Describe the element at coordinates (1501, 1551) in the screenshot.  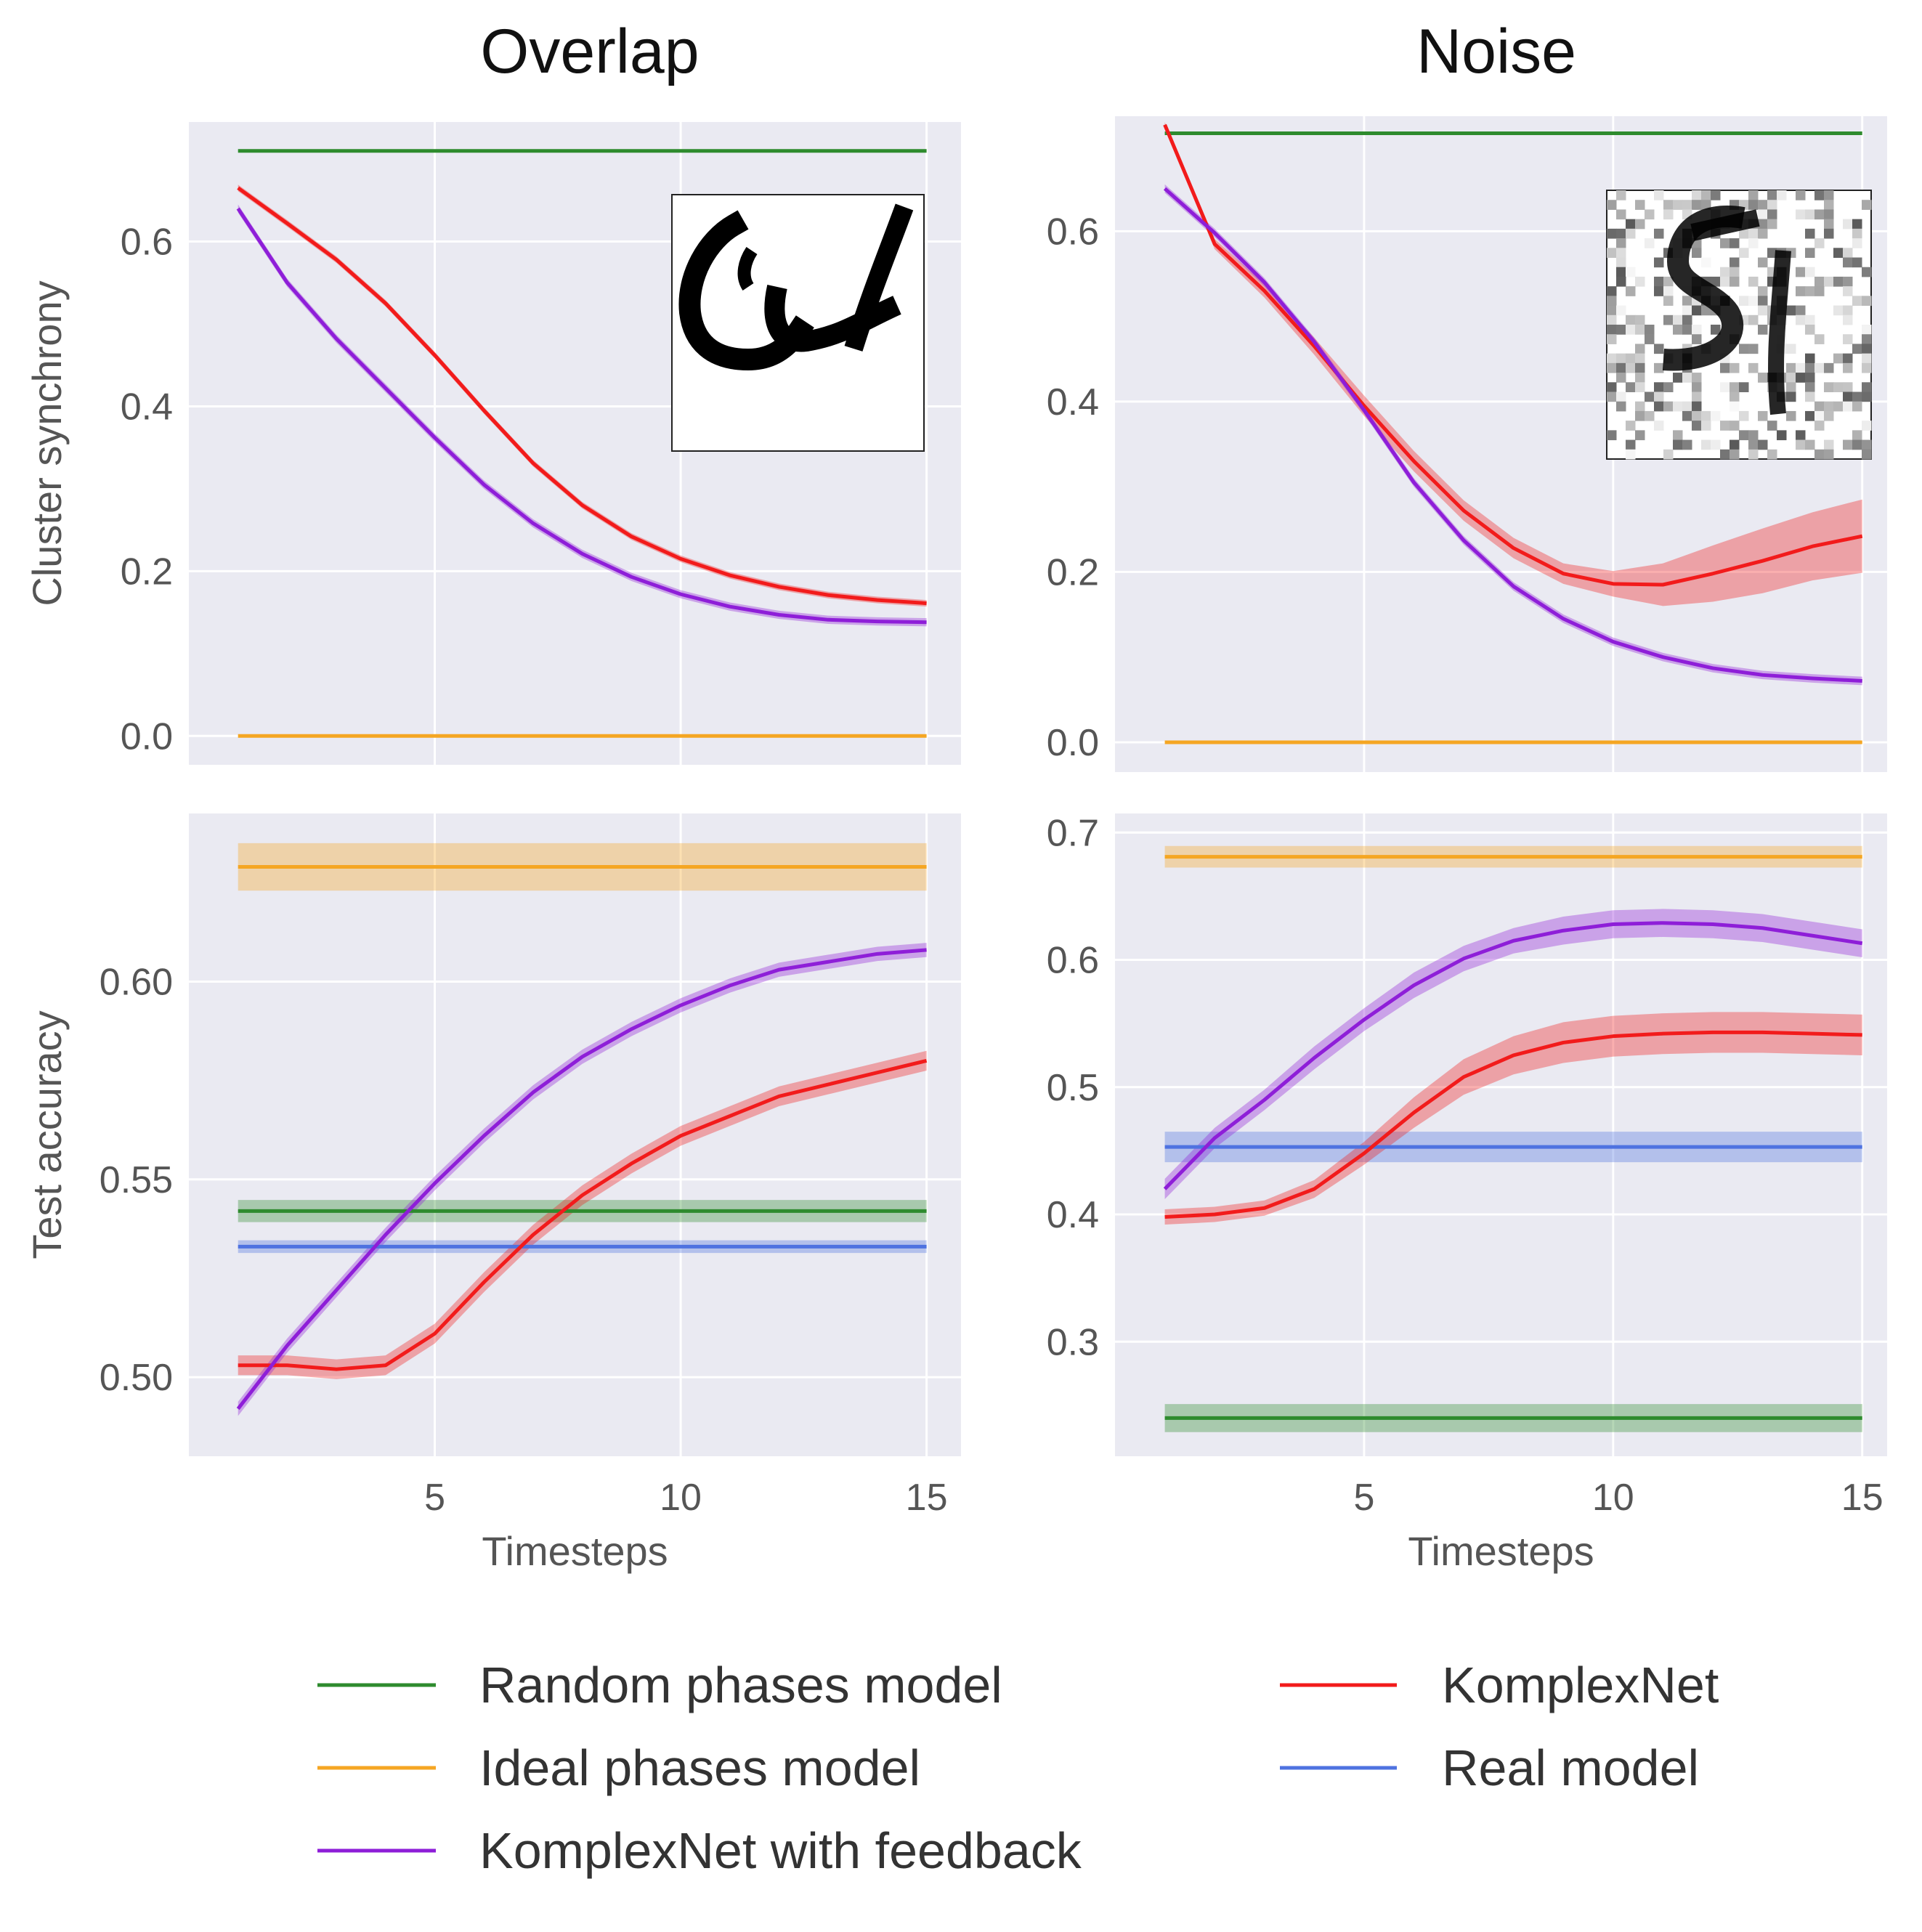
I see `x-axis-label: Timesteps` at that location.